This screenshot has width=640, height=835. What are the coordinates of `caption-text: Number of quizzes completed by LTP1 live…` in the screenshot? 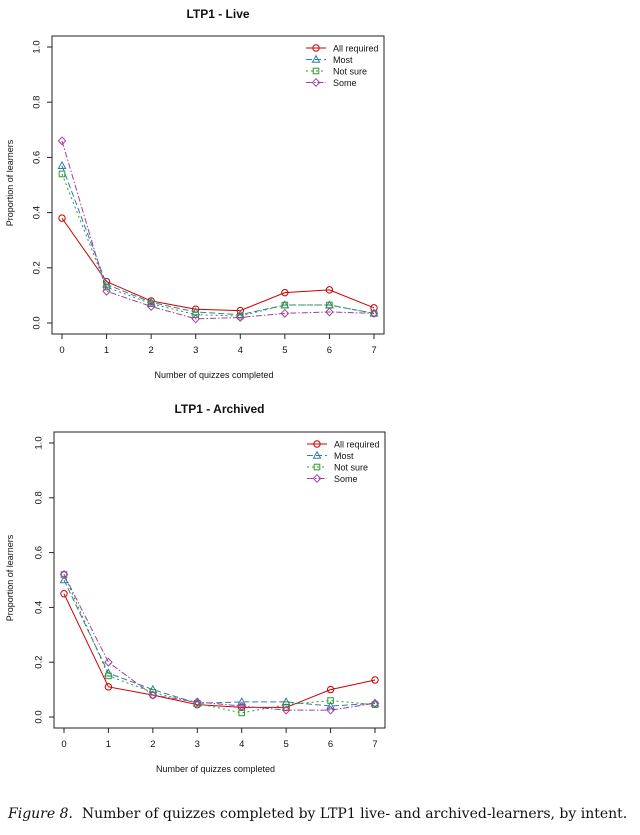 It's located at (354, 814).